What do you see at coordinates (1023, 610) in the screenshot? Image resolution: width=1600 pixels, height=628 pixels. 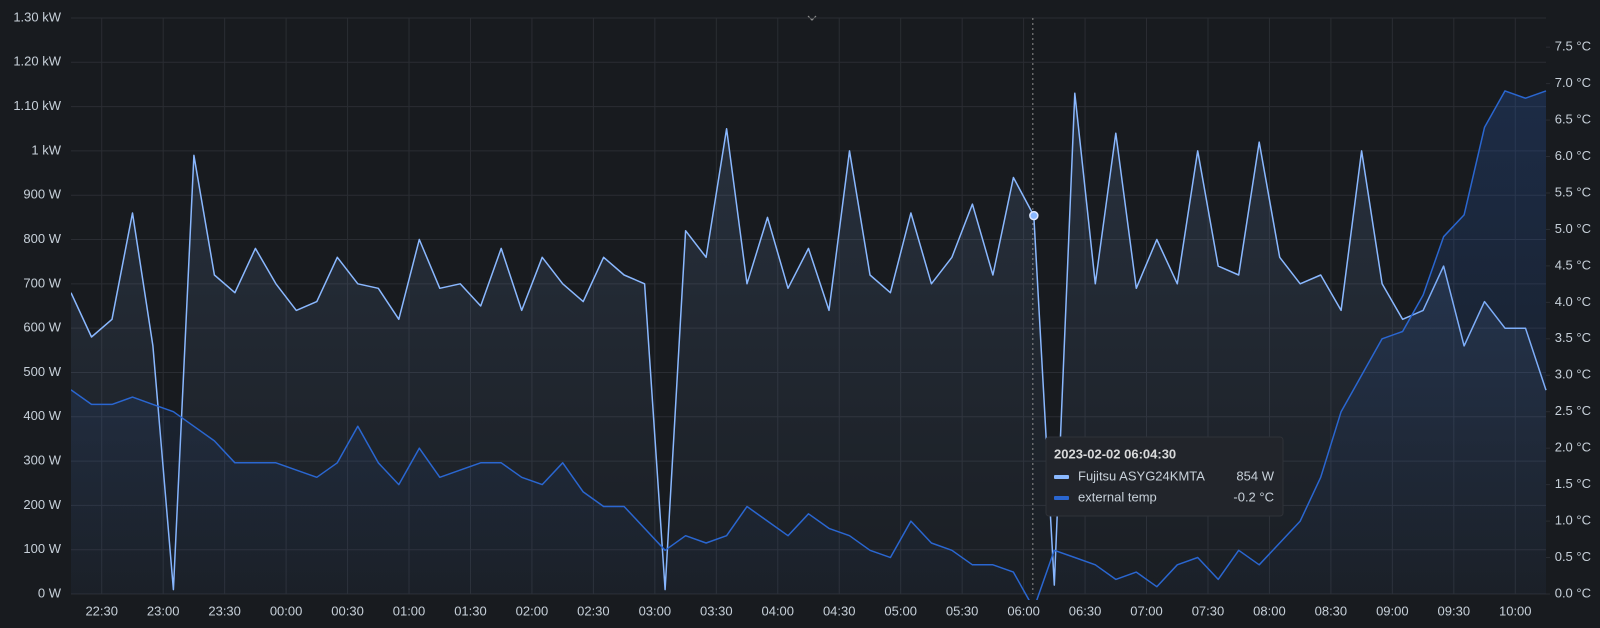 I see `x-tick-label: 06:00` at bounding box center [1023, 610].